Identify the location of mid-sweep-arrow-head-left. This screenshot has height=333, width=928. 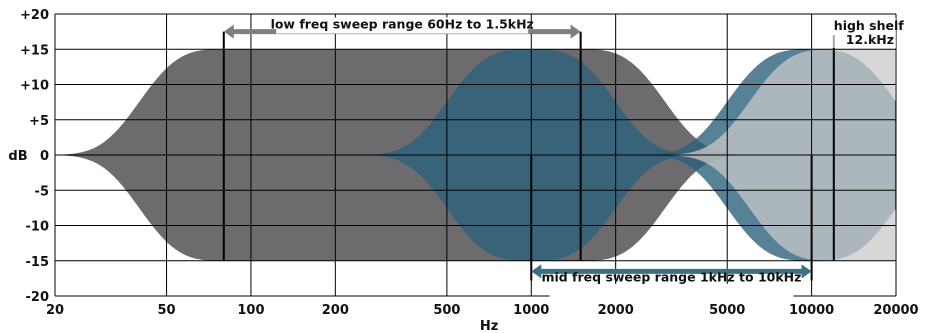
(536, 271).